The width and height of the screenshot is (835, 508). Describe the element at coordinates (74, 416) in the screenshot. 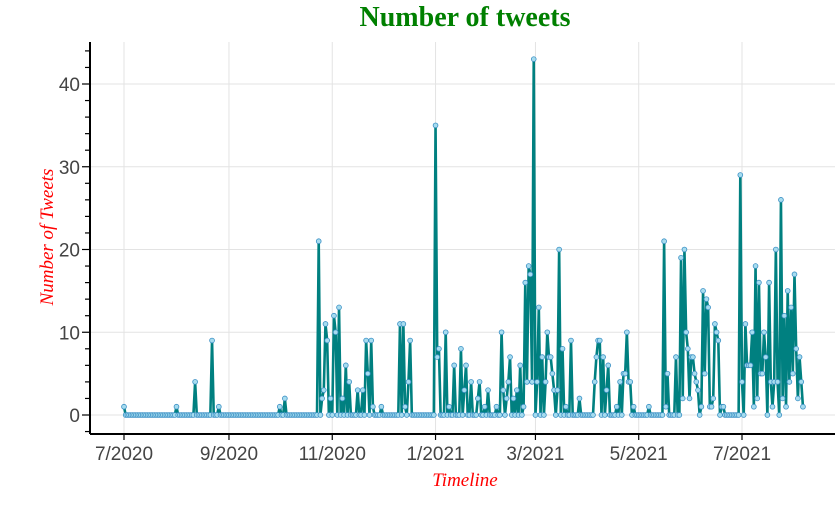

I see `y-tick-label: 0` at that location.